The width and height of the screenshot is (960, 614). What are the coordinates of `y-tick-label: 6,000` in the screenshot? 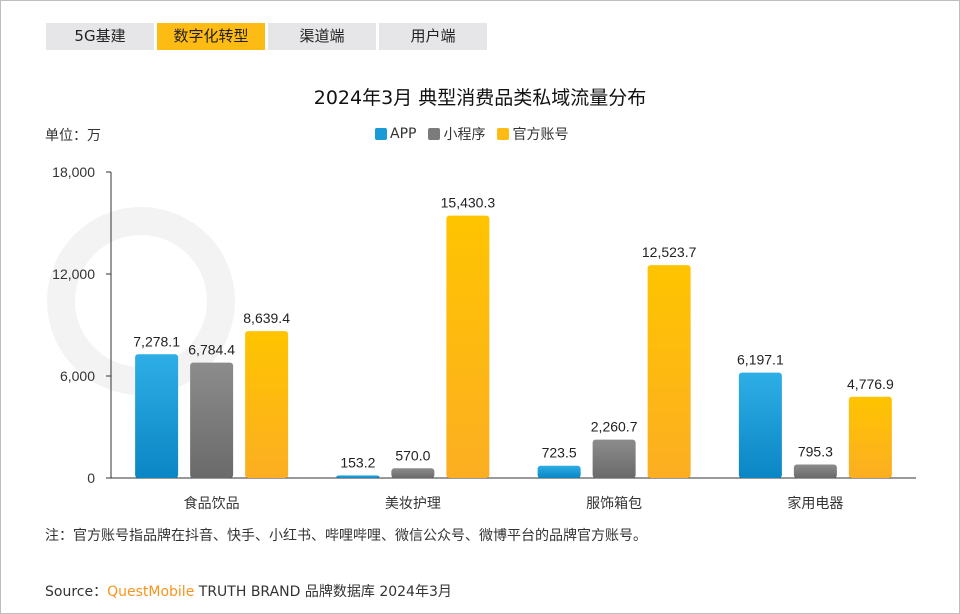 It's located at (77, 376).